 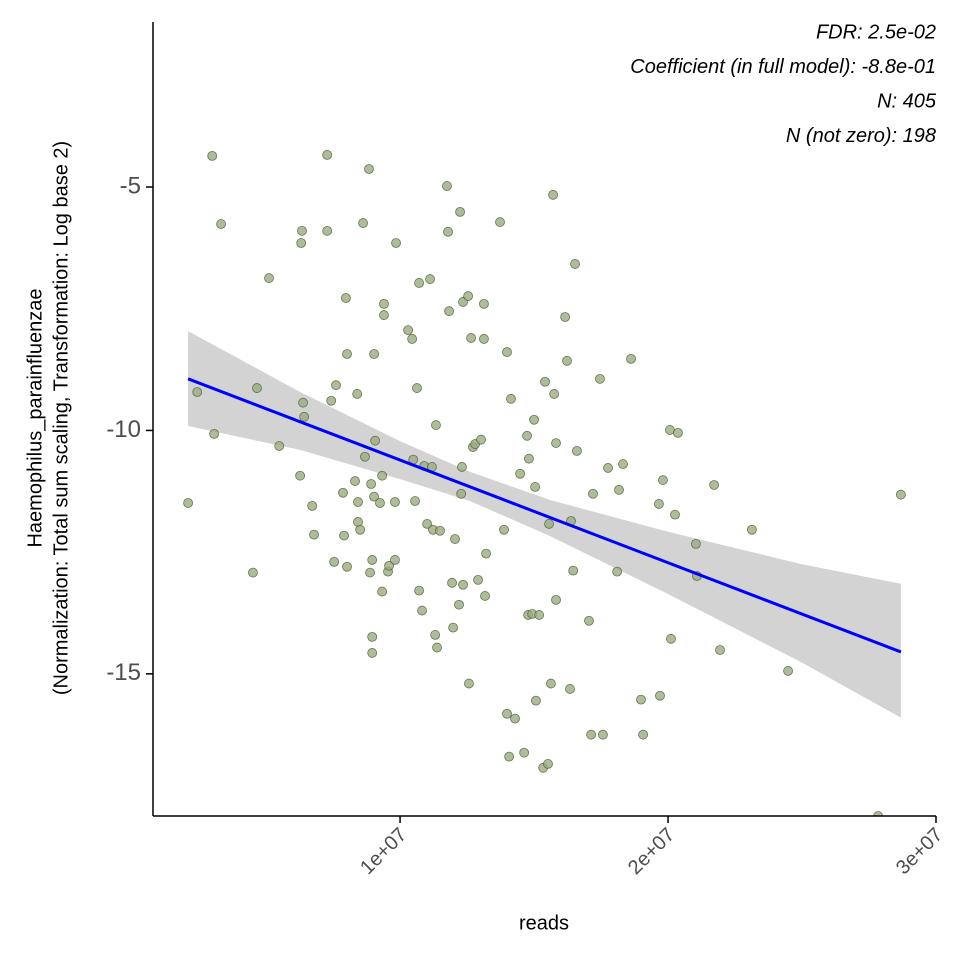 What do you see at coordinates (861, 136) in the screenshot?
I see `annotation: N (not zero): 198` at bounding box center [861, 136].